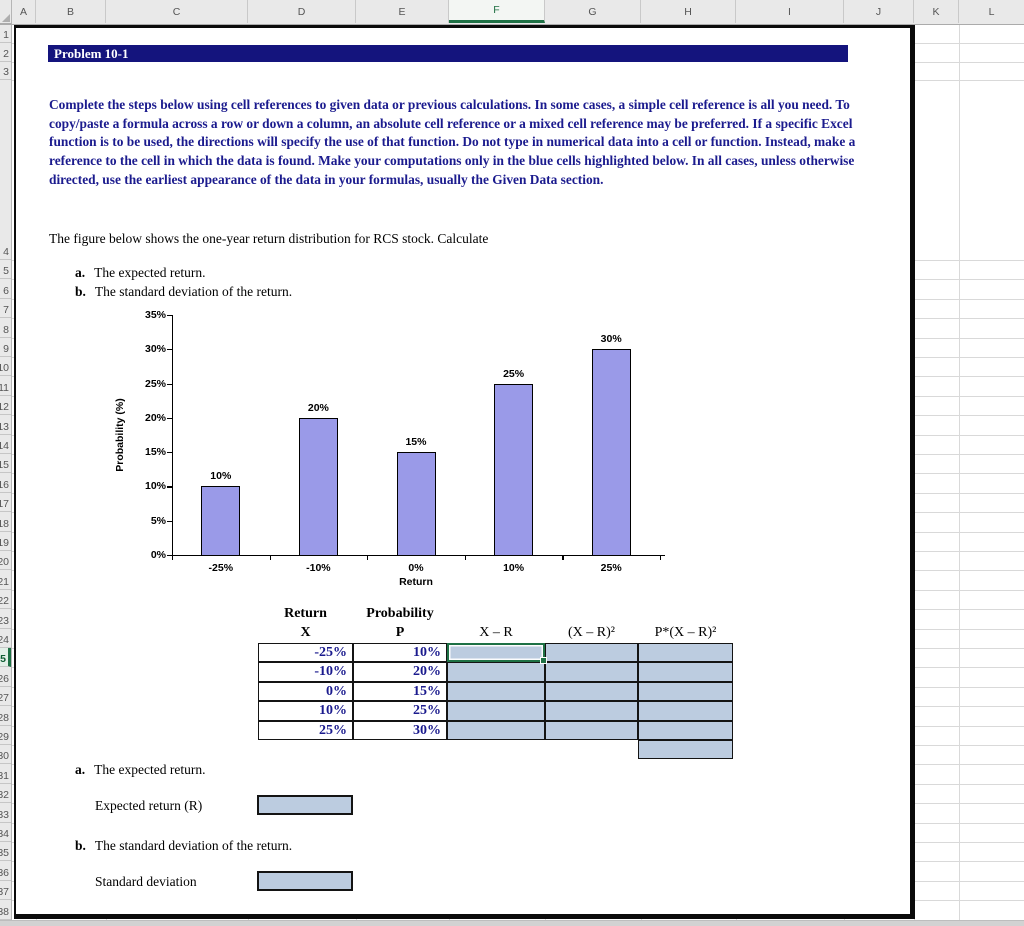  What do you see at coordinates (146, 881) in the screenshot?
I see `standard-deviation-label: Standard deviation` at bounding box center [146, 881].